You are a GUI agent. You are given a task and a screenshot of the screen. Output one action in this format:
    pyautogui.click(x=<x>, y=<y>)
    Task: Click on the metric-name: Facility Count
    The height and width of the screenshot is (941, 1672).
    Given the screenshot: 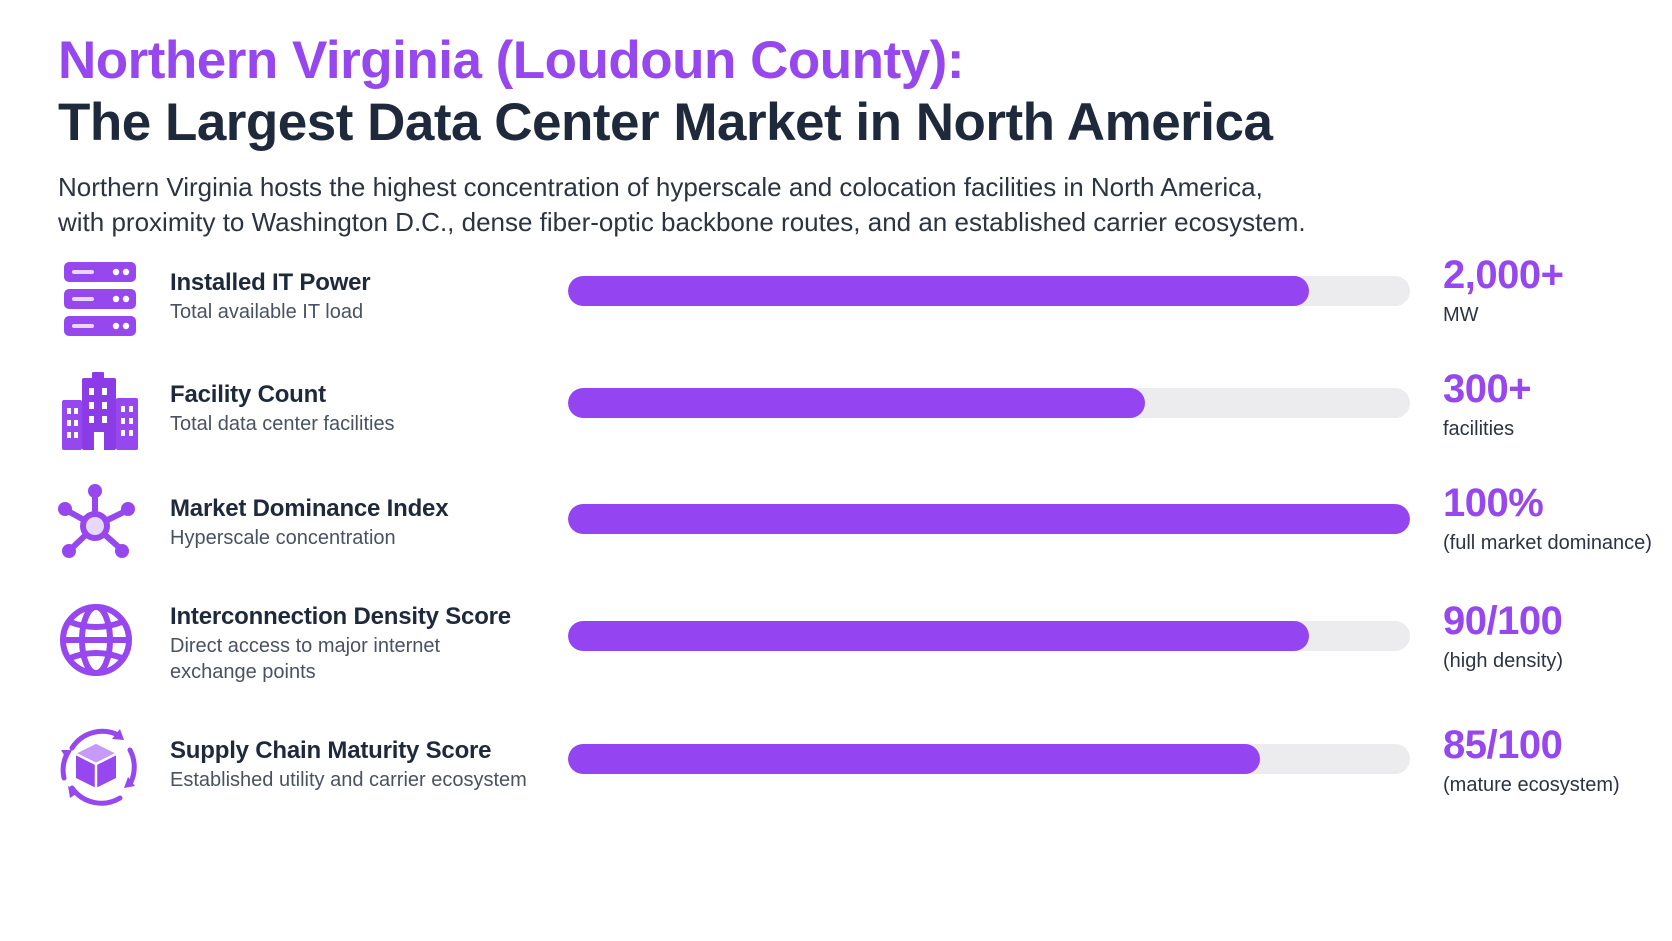 What is the action you would take?
    pyautogui.click(x=248, y=394)
    